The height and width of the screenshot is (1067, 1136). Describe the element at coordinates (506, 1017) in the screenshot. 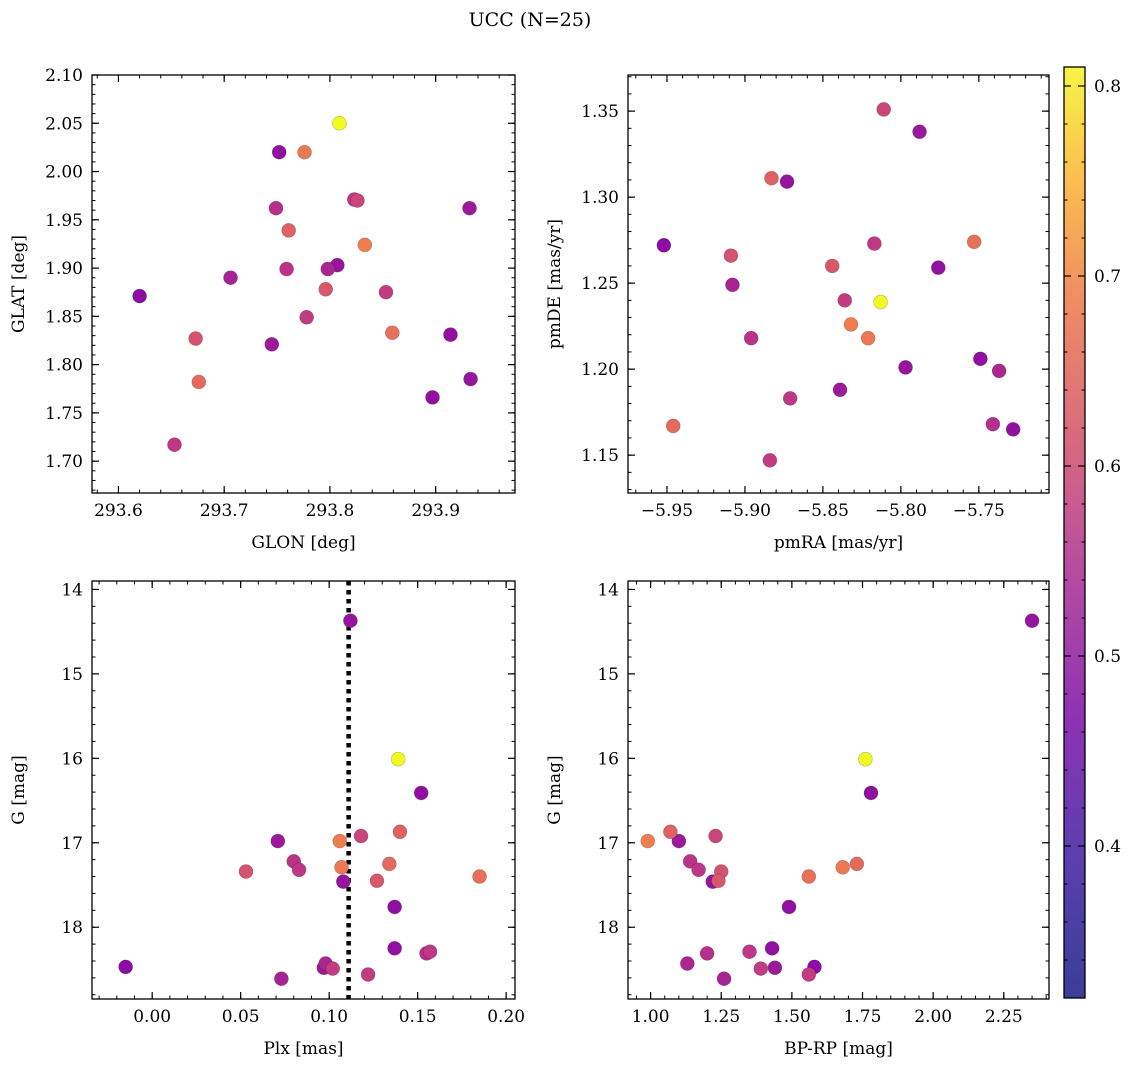

I see `x-tick-label: 0.20` at that location.